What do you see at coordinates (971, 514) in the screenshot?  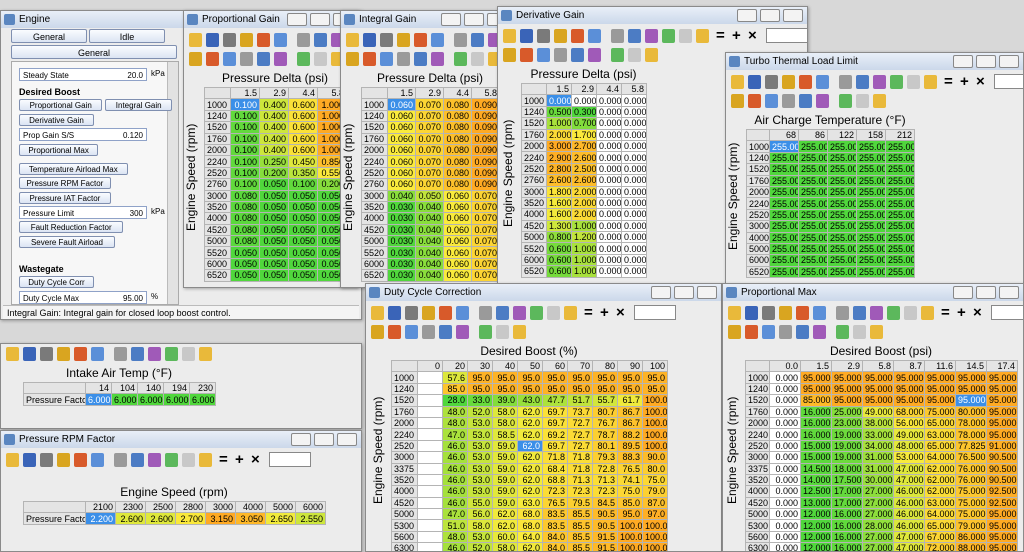 I see `table-cell: 75.000` at bounding box center [971, 514].